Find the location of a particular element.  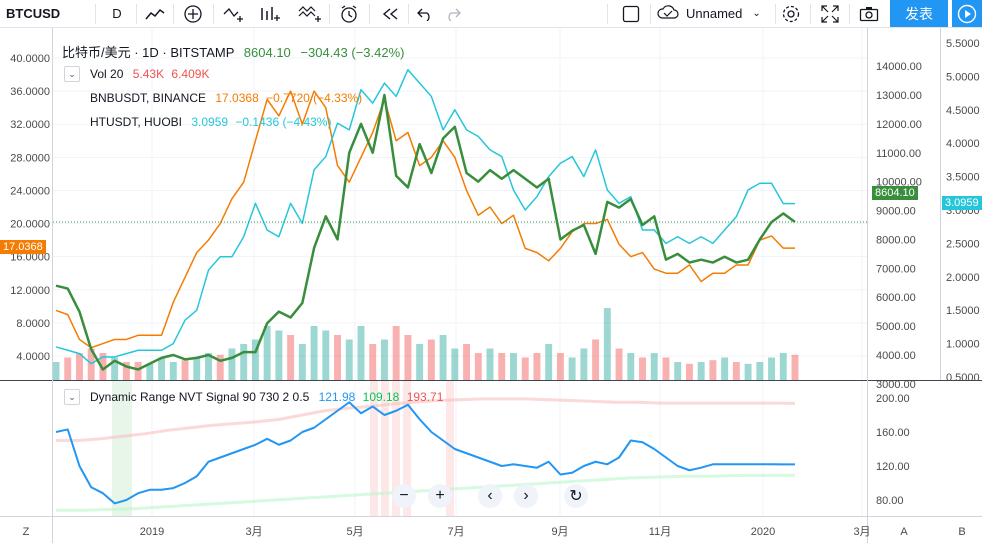

ht-price-tag: 3.0959 is located at coordinates (962, 203).